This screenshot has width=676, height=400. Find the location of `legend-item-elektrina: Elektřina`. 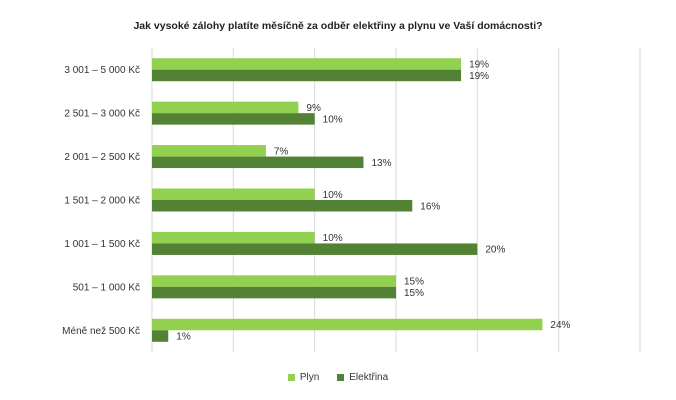

legend-item-elektrina: Elektřina is located at coordinates (362, 377).